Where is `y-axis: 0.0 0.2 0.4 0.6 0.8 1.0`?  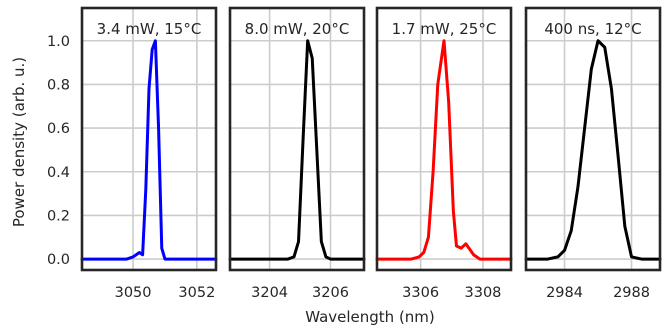
y-axis: 0.0 0.2 0.4 0.6 0.8 1.0 is located at coordinates (58, 151).